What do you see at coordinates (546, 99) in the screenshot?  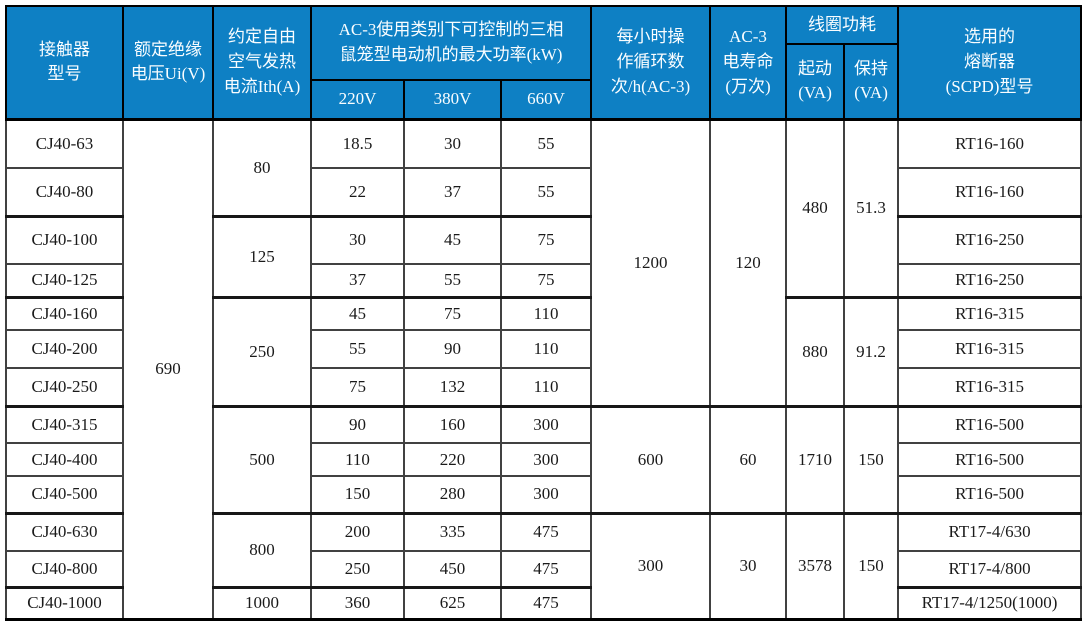 I see `col-header-660v: 660V` at bounding box center [546, 99].